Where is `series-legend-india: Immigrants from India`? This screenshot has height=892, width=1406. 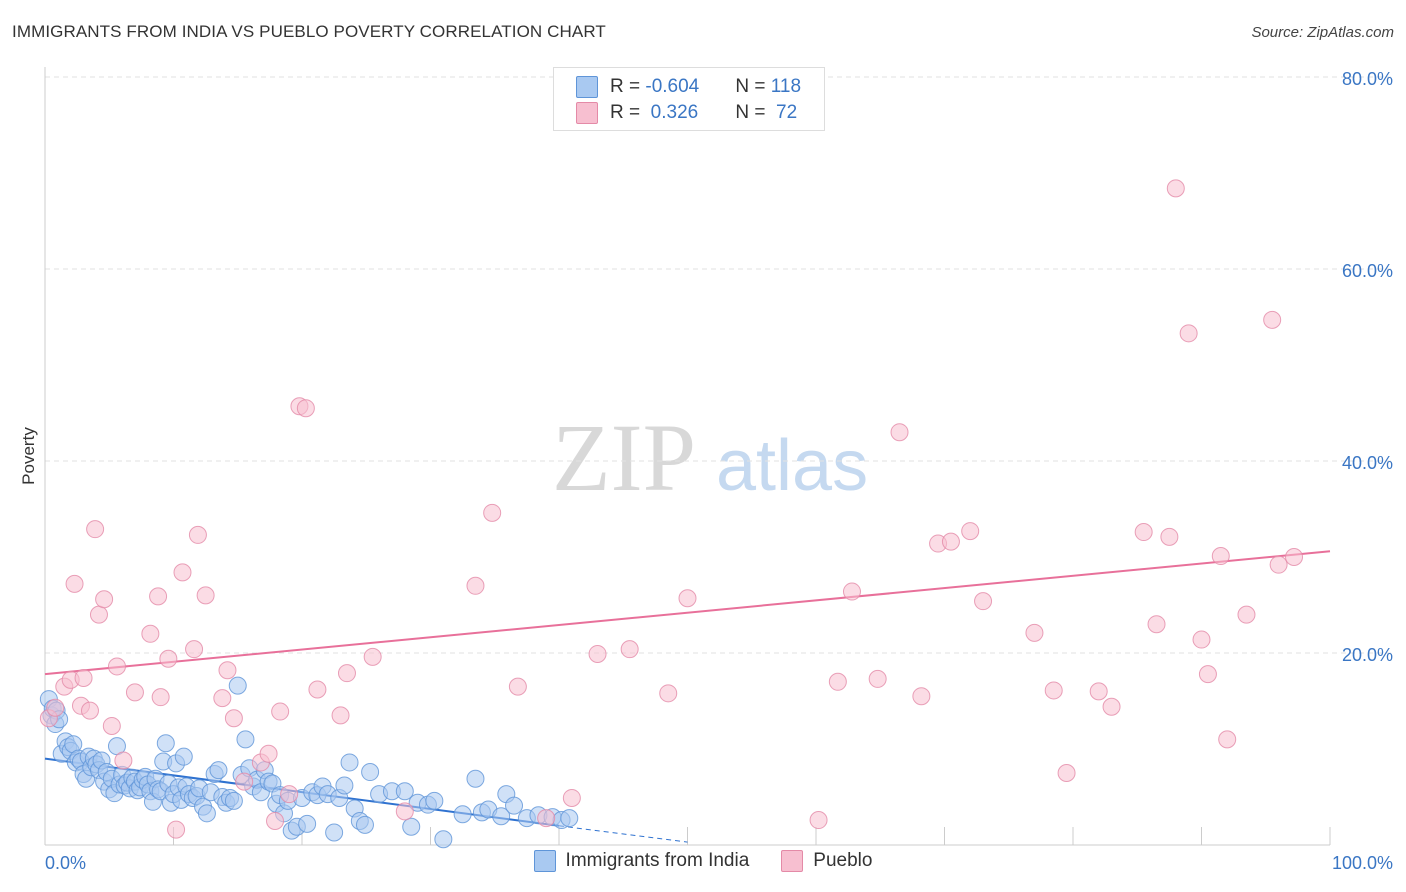 series-legend-india: Immigrants from India is located at coordinates (641, 861).